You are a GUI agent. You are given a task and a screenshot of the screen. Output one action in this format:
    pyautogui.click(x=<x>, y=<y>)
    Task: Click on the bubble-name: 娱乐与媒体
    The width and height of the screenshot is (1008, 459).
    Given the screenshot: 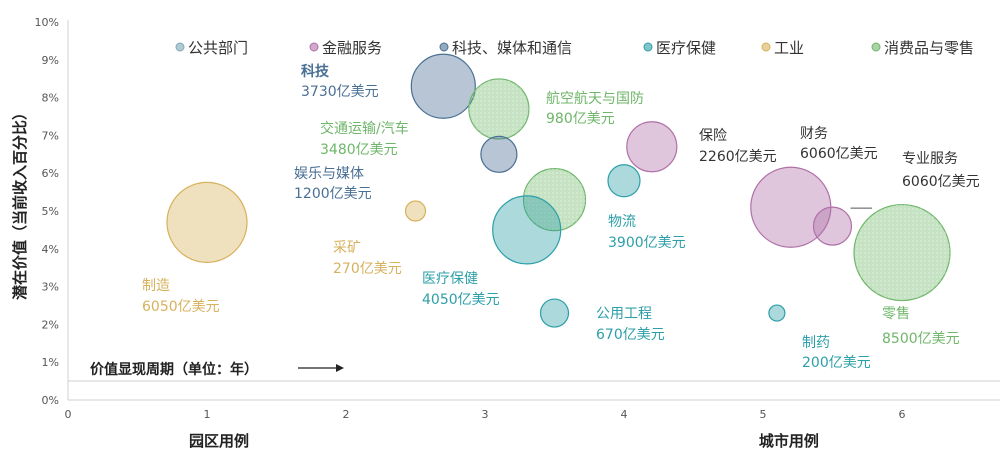 What is the action you would take?
    pyautogui.click(x=329, y=174)
    